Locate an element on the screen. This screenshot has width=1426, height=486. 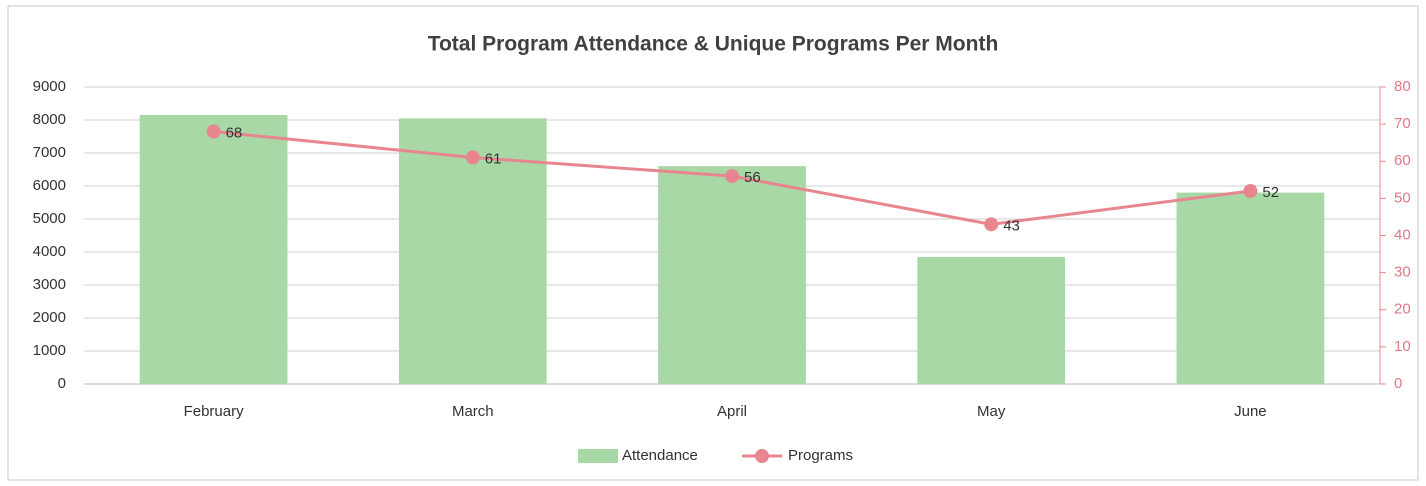
data-label: 43 is located at coordinates (1011, 225).